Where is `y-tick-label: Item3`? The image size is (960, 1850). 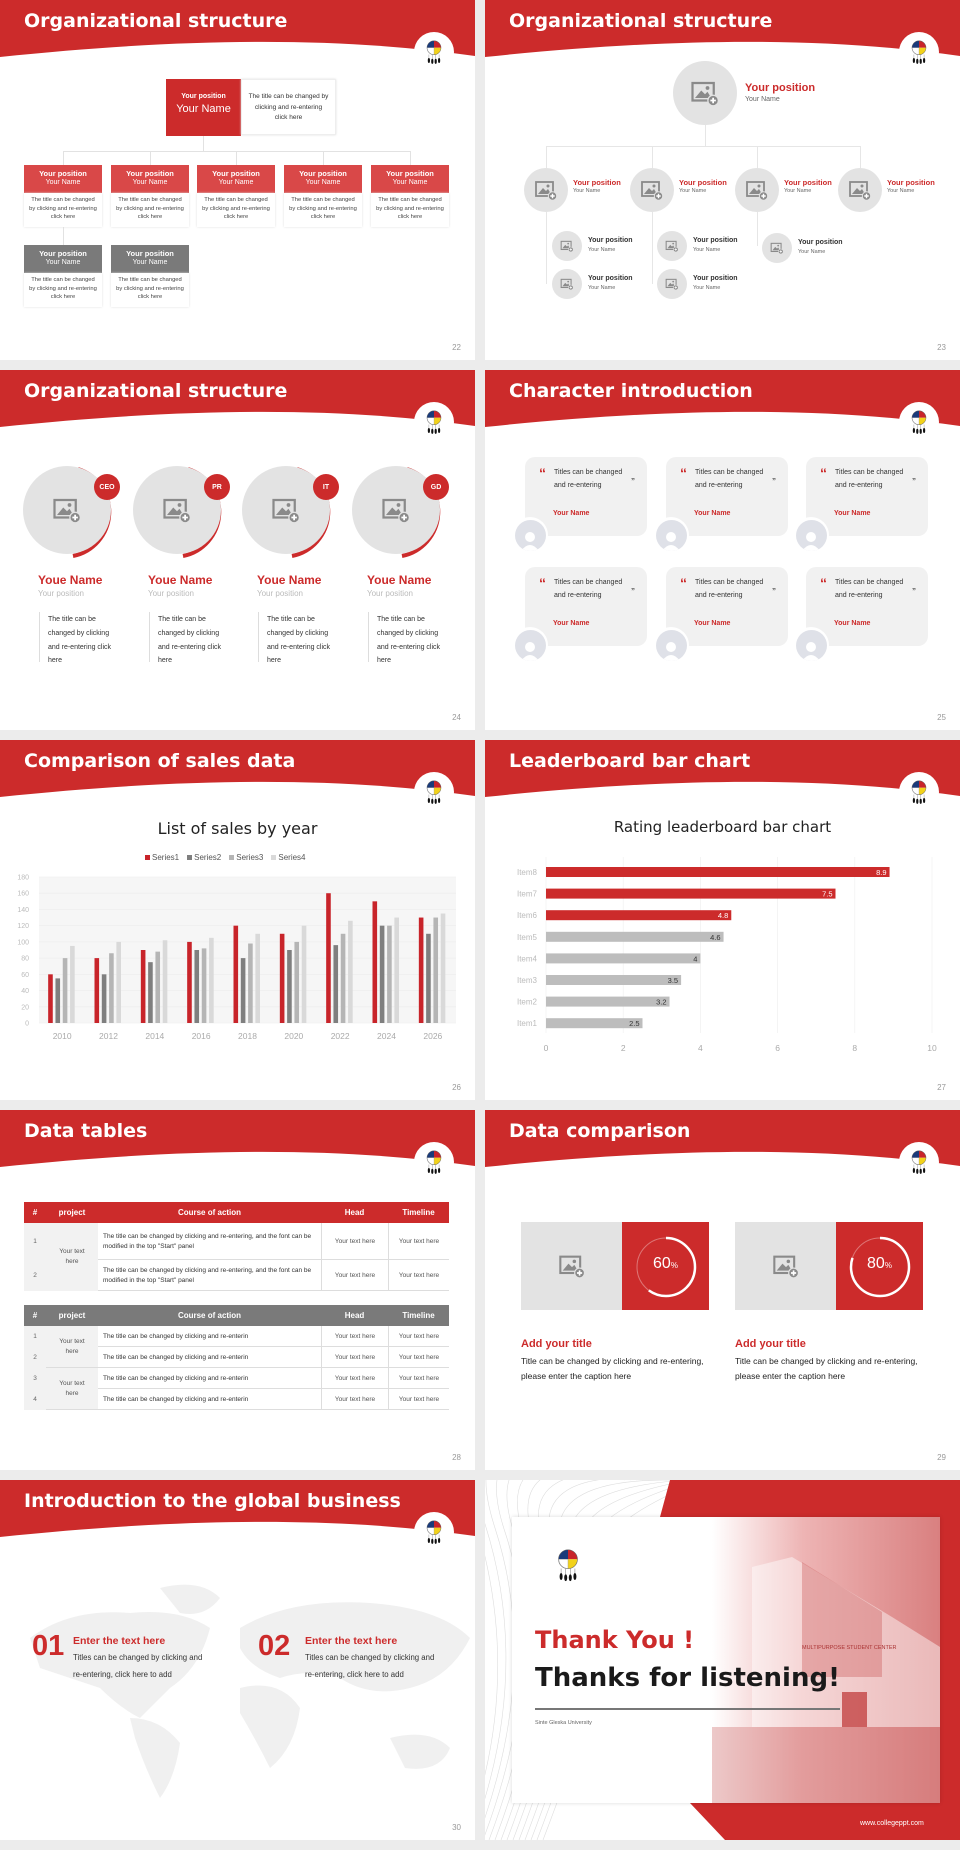 y-tick-label: Item3 is located at coordinates (527, 980).